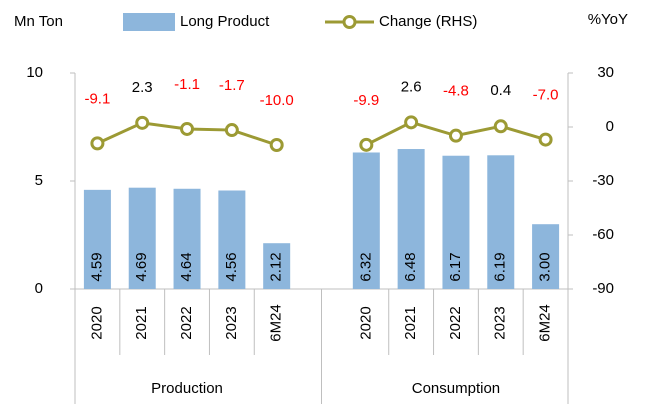  What do you see at coordinates (39, 288) in the screenshot?
I see `y-tick-label: 0` at bounding box center [39, 288].